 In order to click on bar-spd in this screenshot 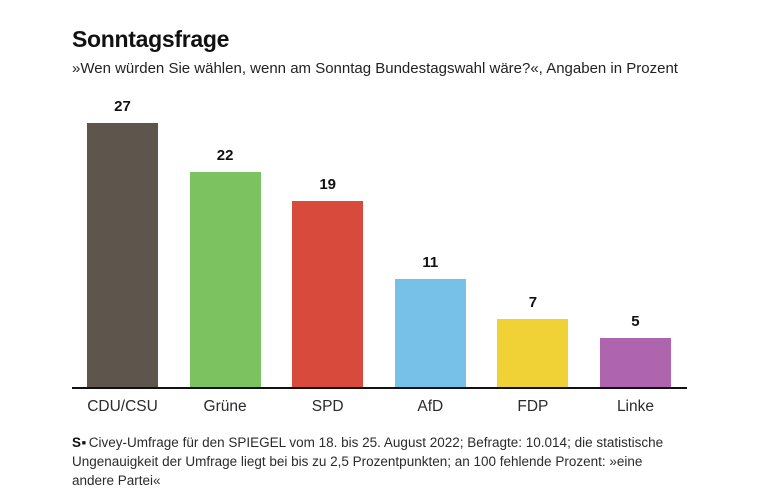, I will do `click(328, 293)`.